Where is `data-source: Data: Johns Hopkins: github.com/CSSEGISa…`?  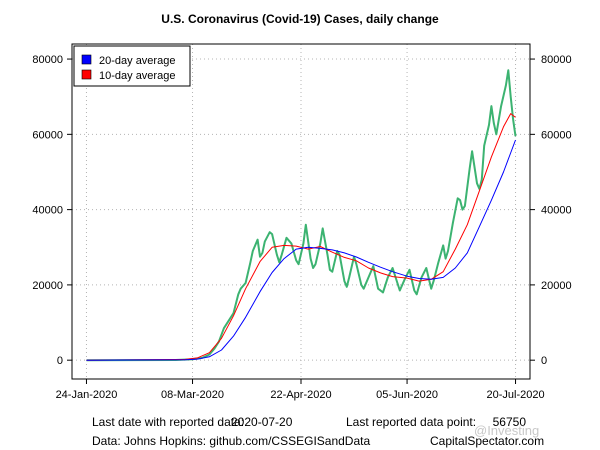
data-source: Data: Johns Hopkins: github.com/CSSEGISa… is located at coordinates (231, 441).